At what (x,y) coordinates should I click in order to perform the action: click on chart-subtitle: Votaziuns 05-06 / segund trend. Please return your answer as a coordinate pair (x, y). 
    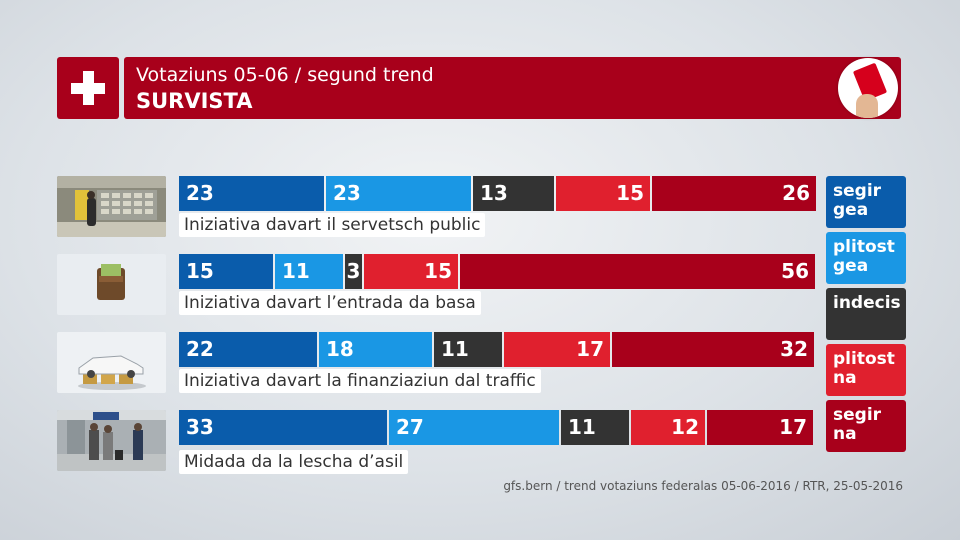
    Looking at the image, I should click on (285, 75).